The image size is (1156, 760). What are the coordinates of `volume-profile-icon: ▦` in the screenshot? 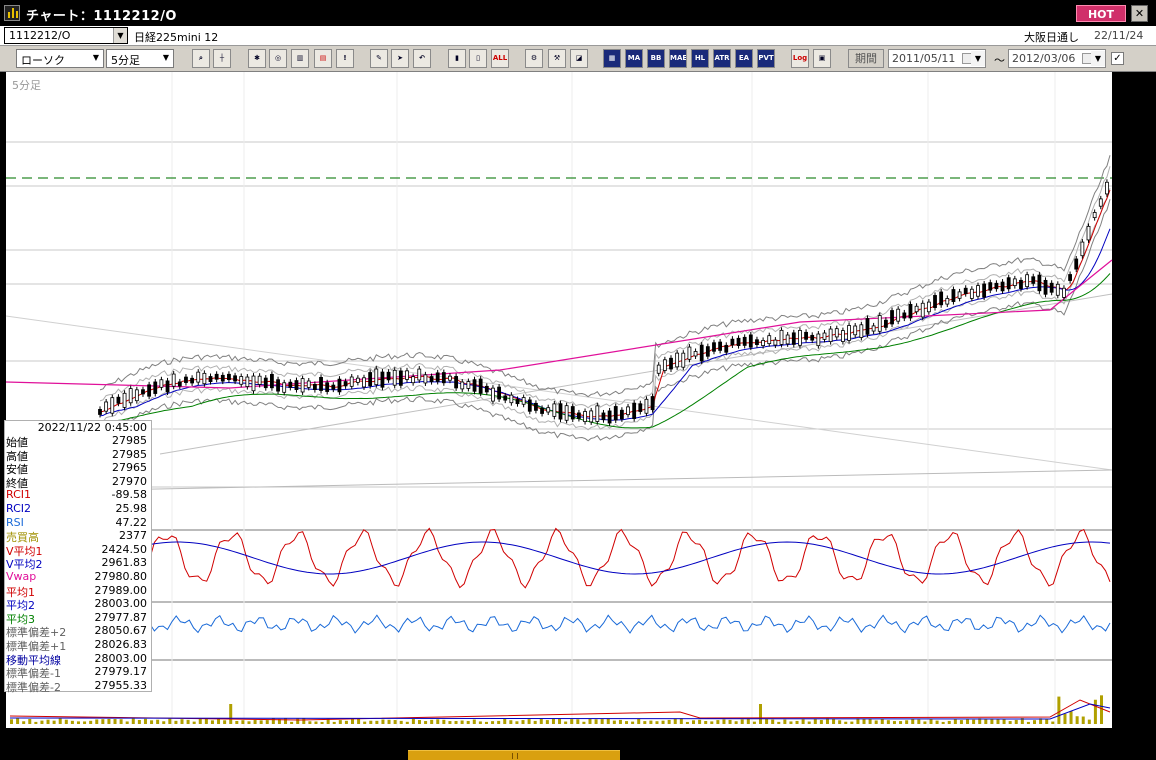 It's located at (612, 58).